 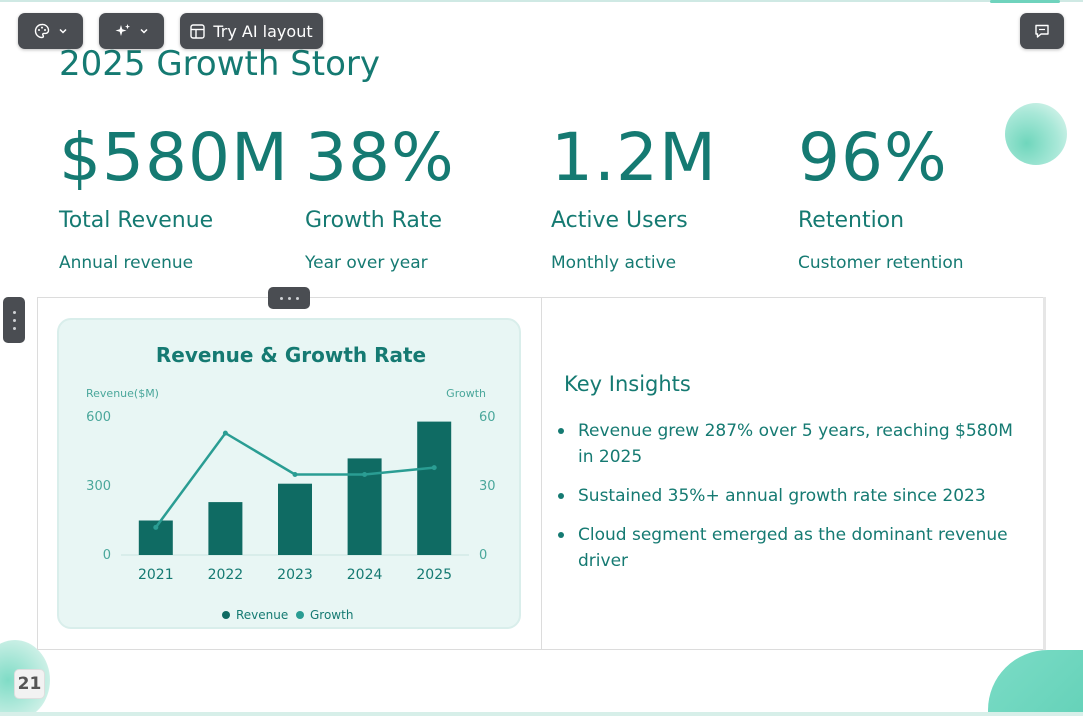 I want to click on top-border, so click(x=541, y=1).